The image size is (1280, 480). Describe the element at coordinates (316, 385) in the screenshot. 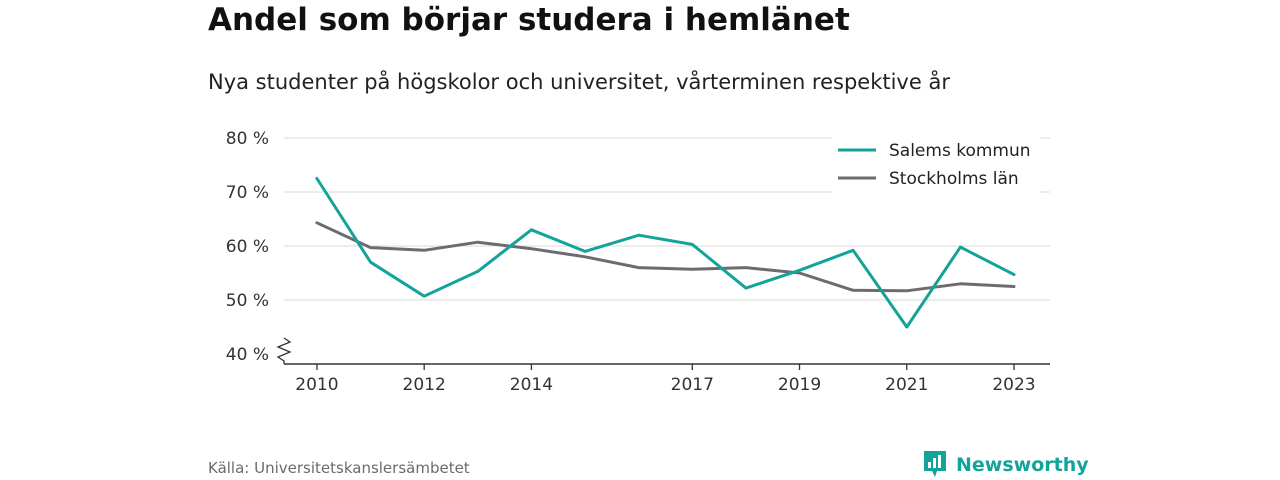

I see `x-tick-label: 2010` at that location.